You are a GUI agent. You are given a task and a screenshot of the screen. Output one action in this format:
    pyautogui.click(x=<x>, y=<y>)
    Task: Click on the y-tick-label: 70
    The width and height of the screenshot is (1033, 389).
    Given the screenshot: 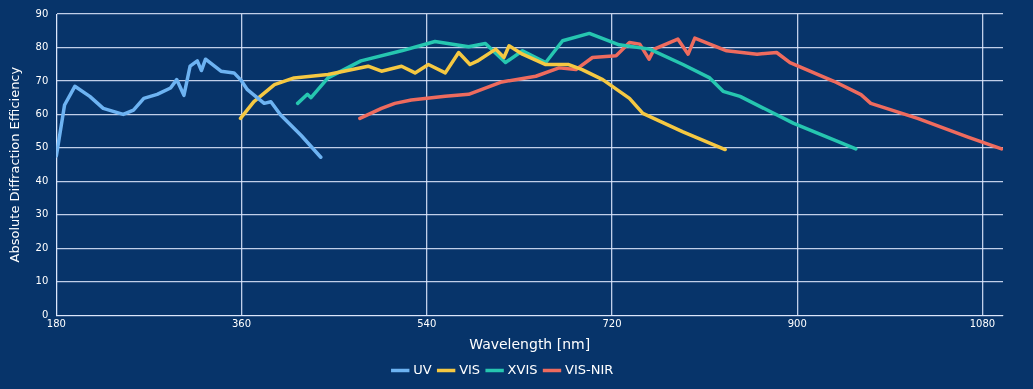 What is the action you would take?
    pyautogui.click(x=42, y=80)
    